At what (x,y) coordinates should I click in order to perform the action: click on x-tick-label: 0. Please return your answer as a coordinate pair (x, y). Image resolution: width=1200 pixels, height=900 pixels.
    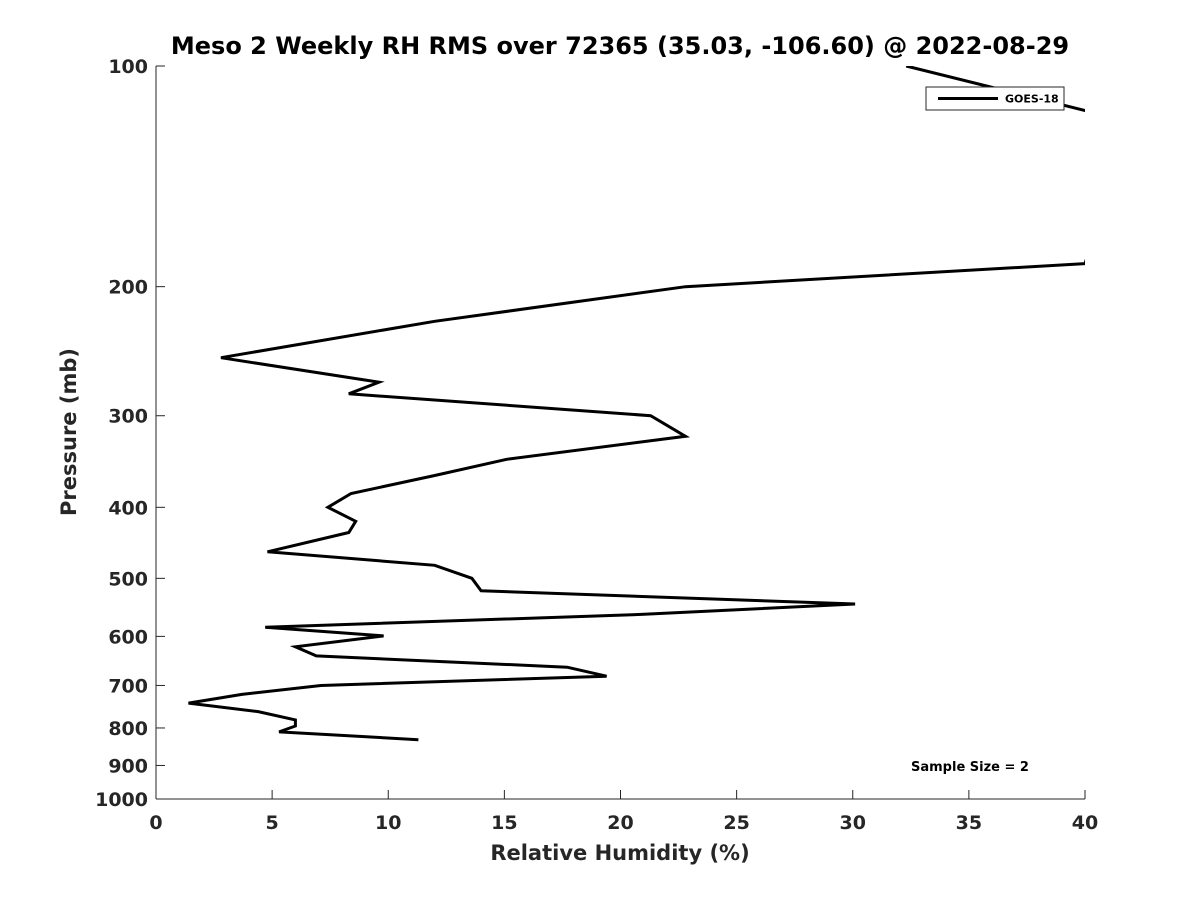
    Looking at the image, I should click on (155, 823).